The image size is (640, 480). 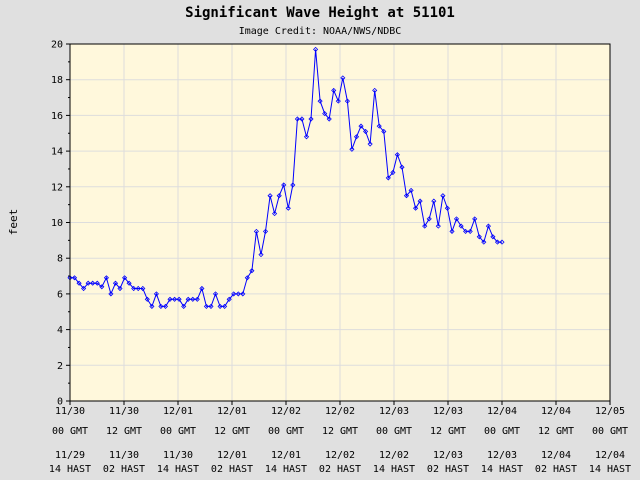 I want to click on chart-title: Significant Wave Height at 51101, so click(x=320, y=13).